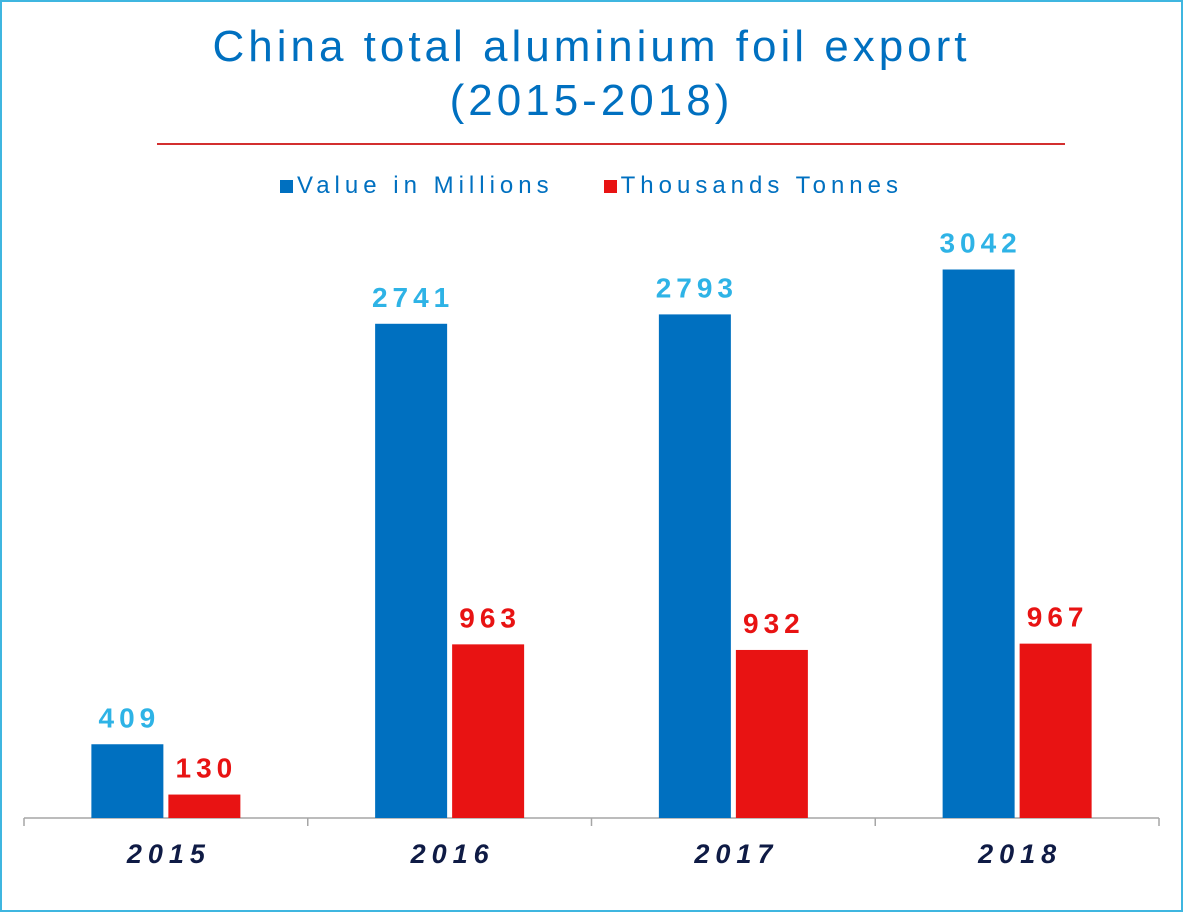  Describe the element at coordinates (286, 186) in the screenshot. I see `legend-swatch-value` at that location.